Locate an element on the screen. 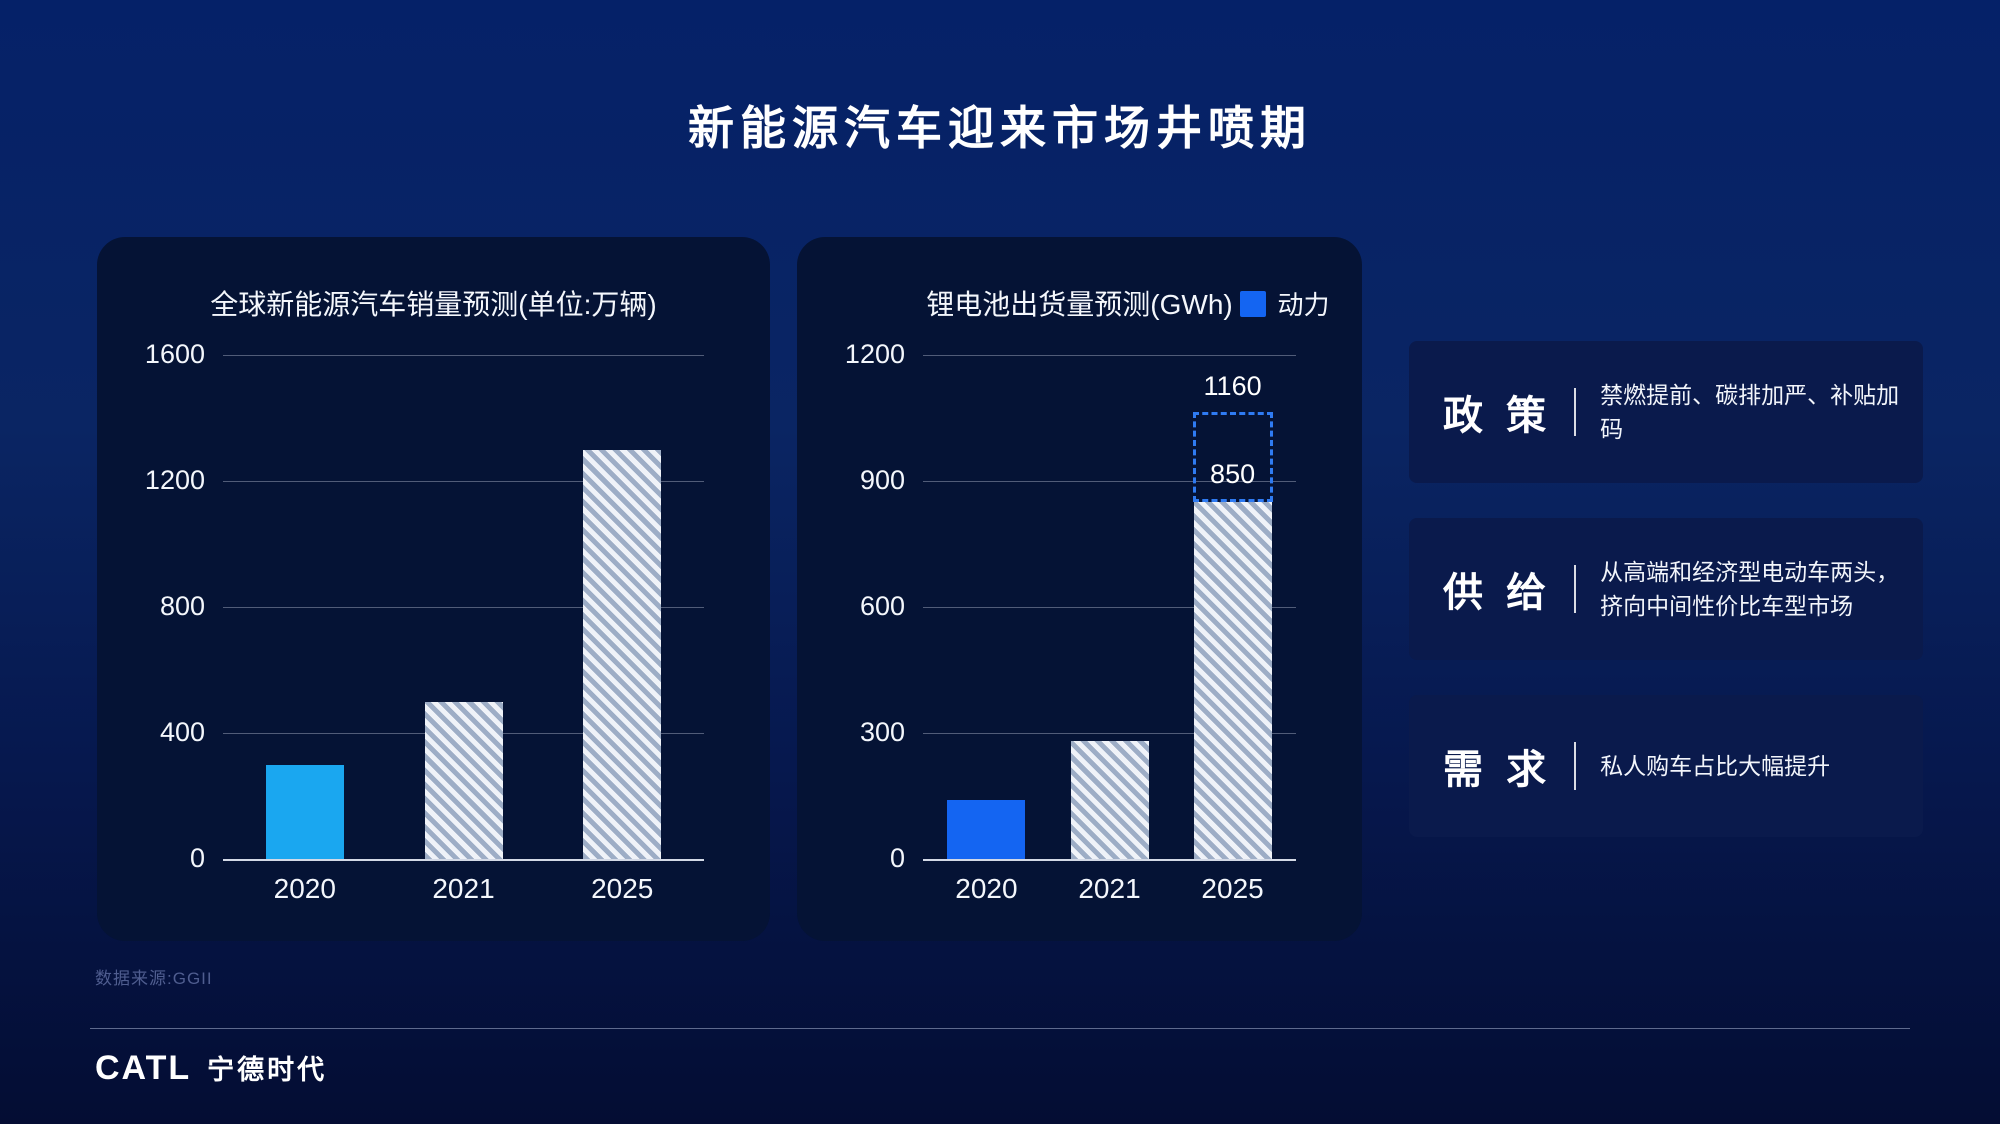 Image resolution: width=2000 pixels, height=1124 pixels. y-tick-1600: 1600 is located at coordinates (174, 353).